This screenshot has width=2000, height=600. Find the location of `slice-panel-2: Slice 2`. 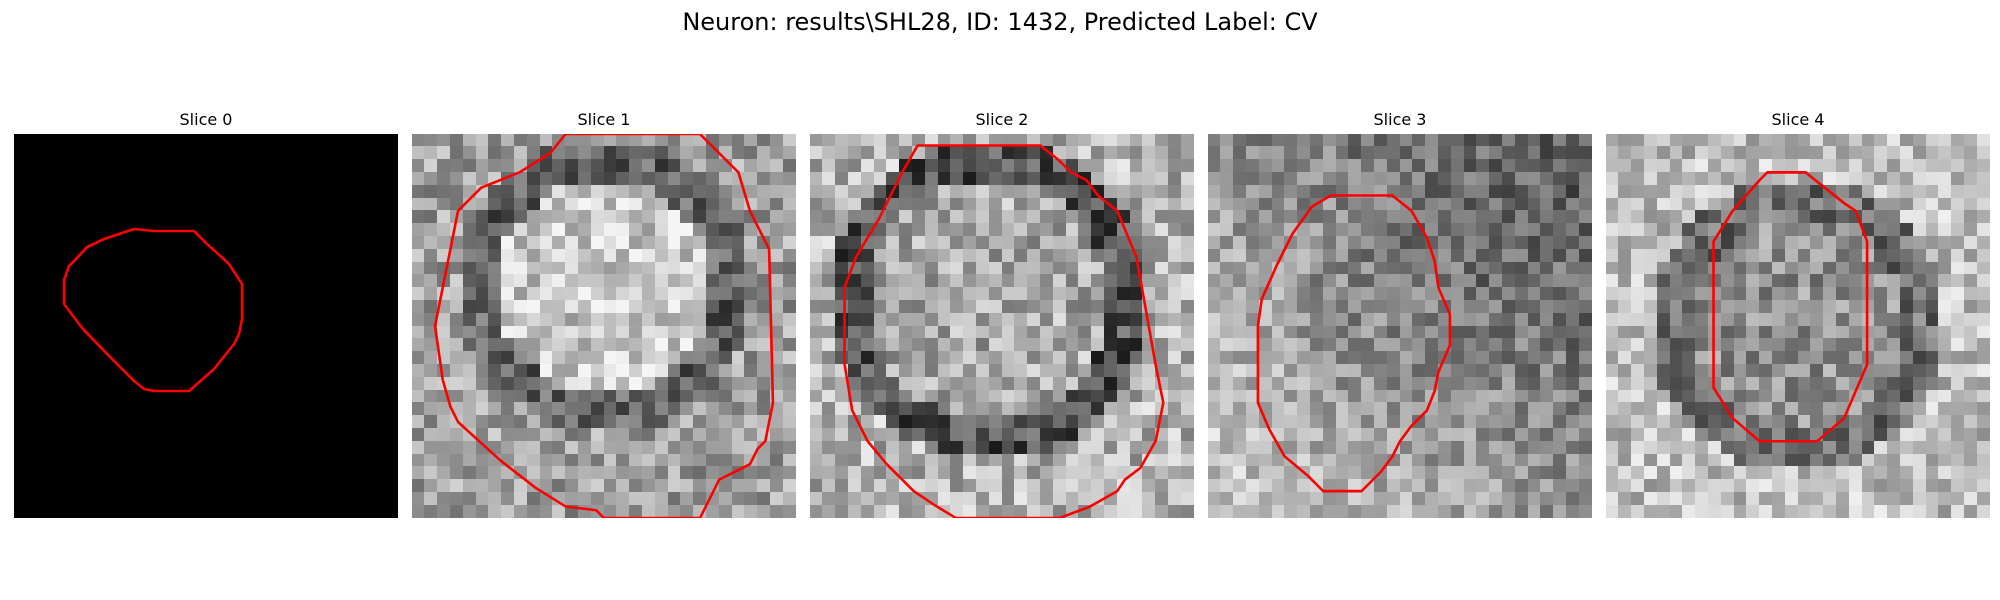

slice-panel-2: Slice 2 is located at coordinates (1002, 314).